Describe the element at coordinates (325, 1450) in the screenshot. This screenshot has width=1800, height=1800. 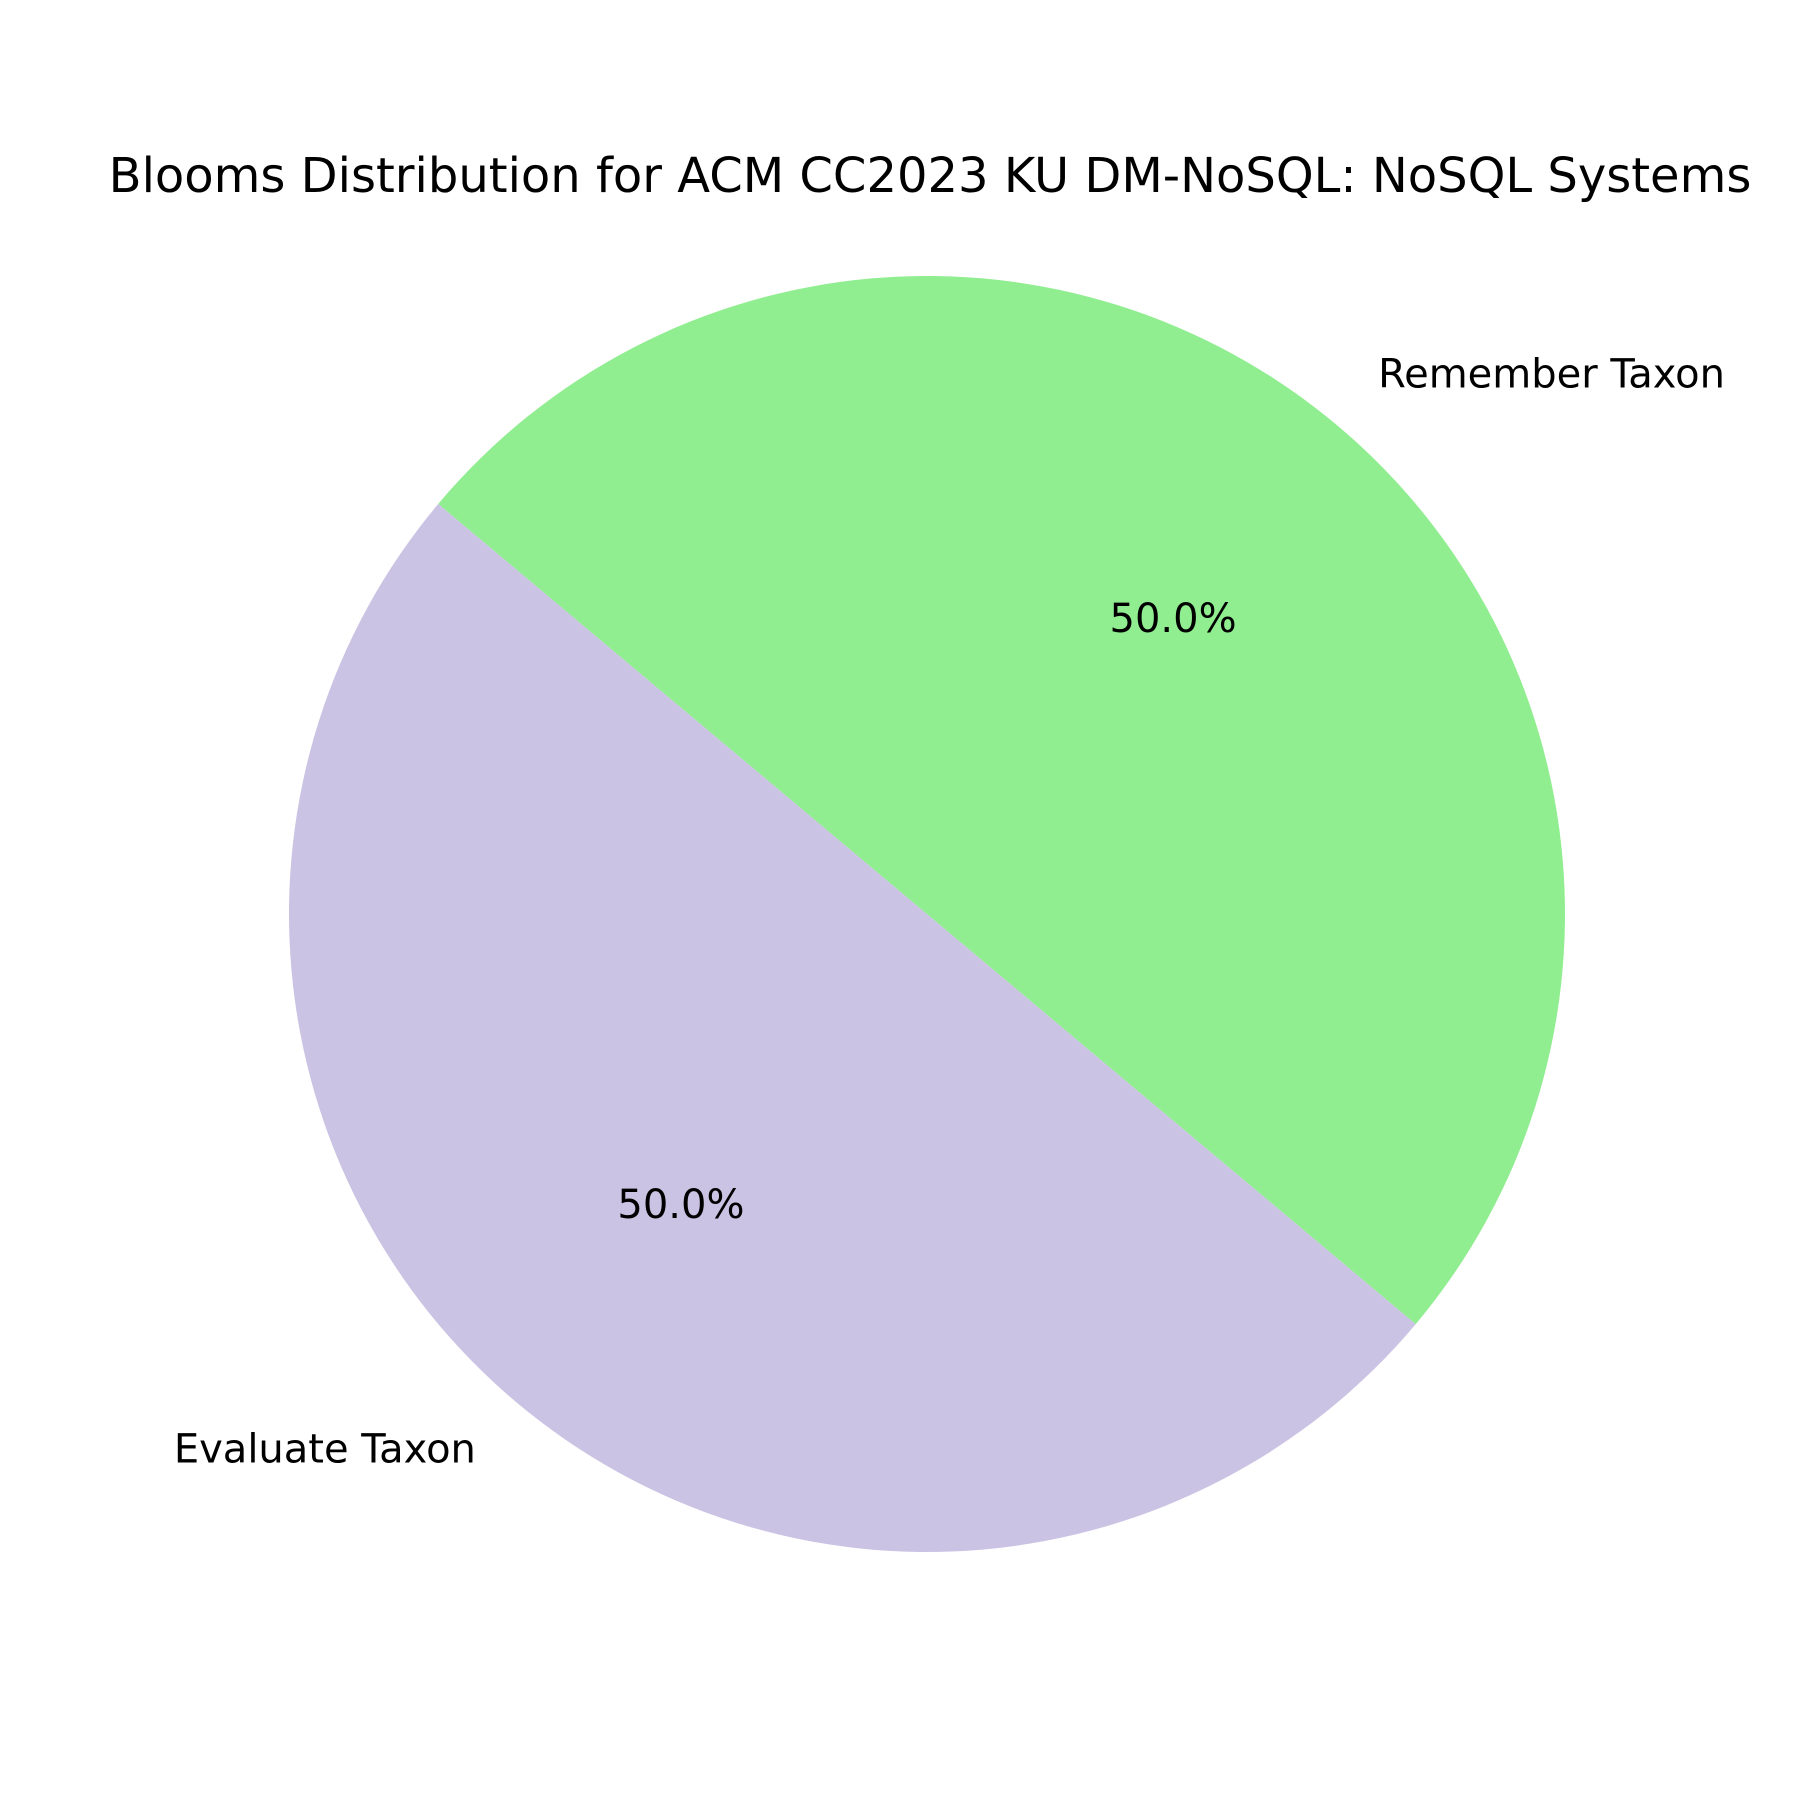
I see `slice-label: Evaluate Taxon` at that location.